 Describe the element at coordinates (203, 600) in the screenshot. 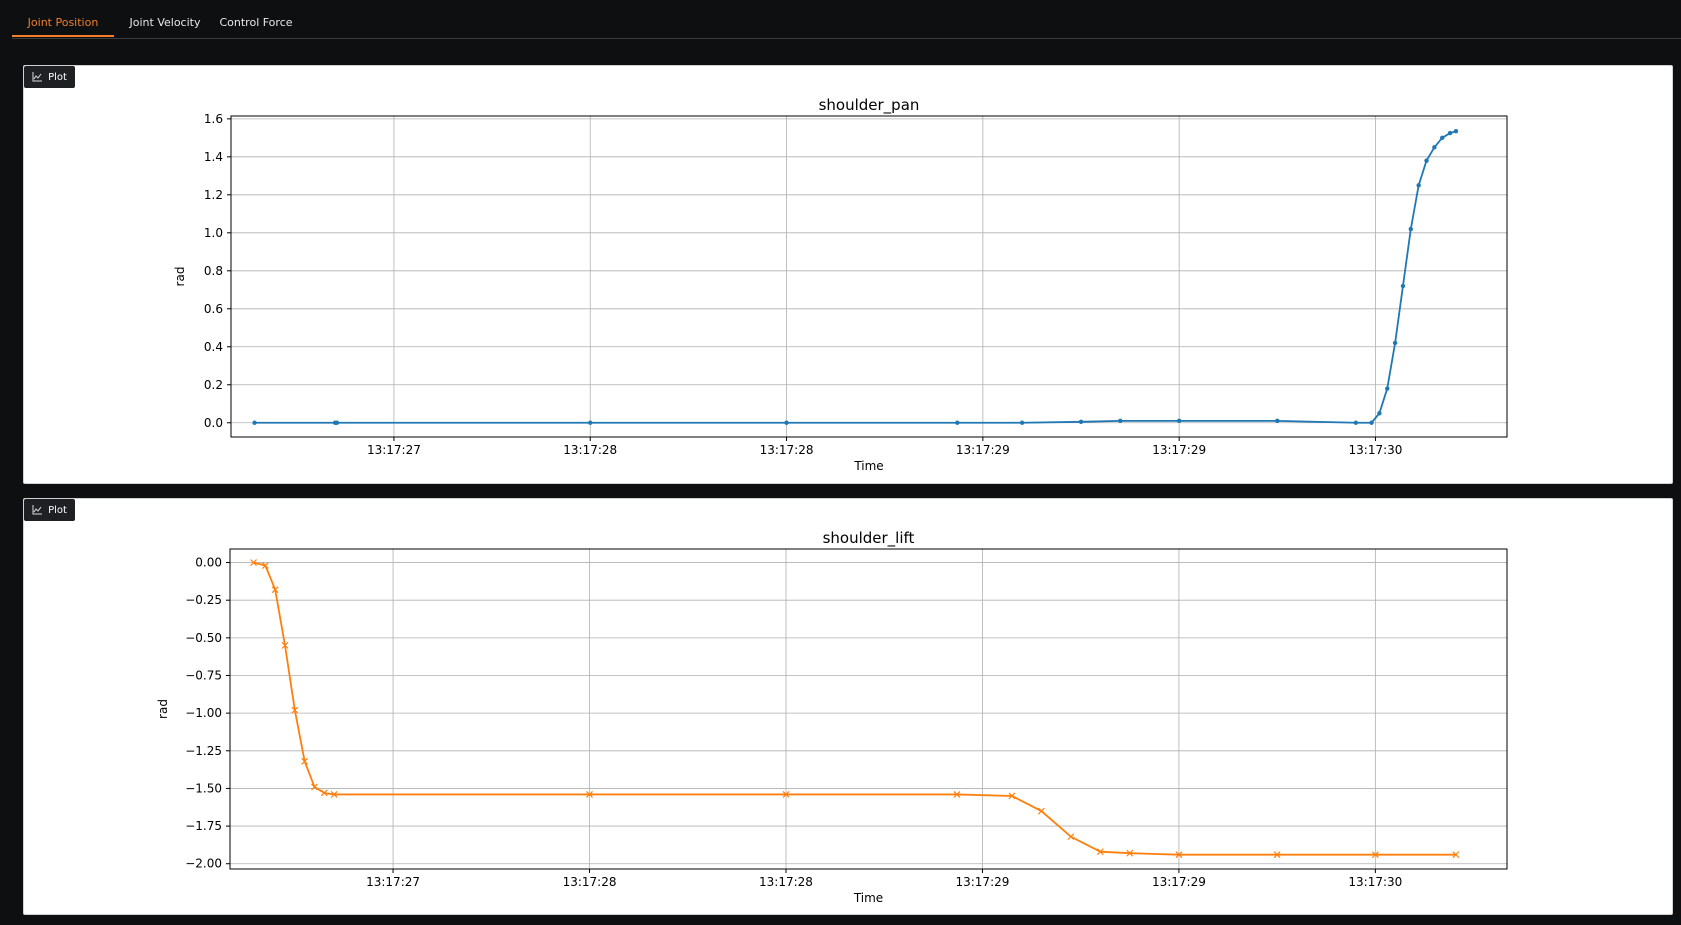

I see `y-tick-label: −0.25` at that location.